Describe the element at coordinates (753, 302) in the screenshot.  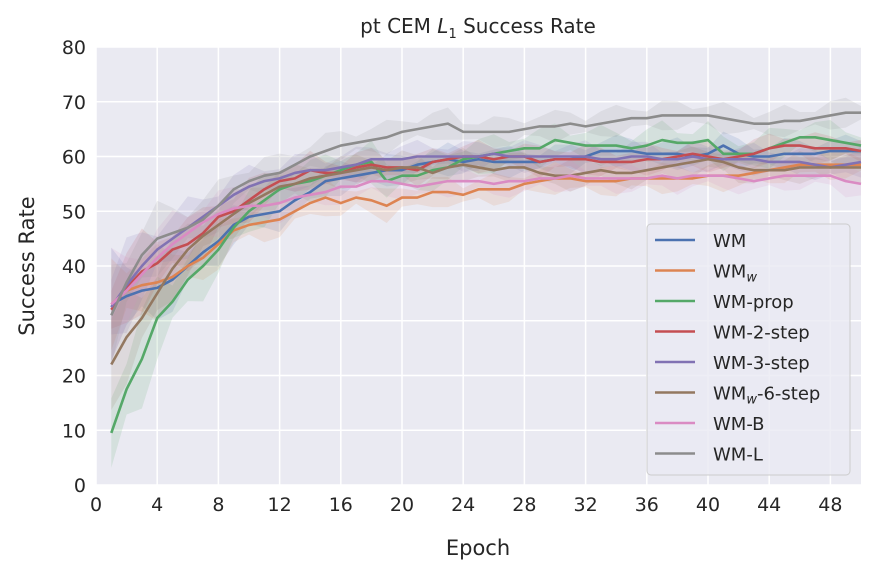
I see `legend-label: WM-prop` at that location.